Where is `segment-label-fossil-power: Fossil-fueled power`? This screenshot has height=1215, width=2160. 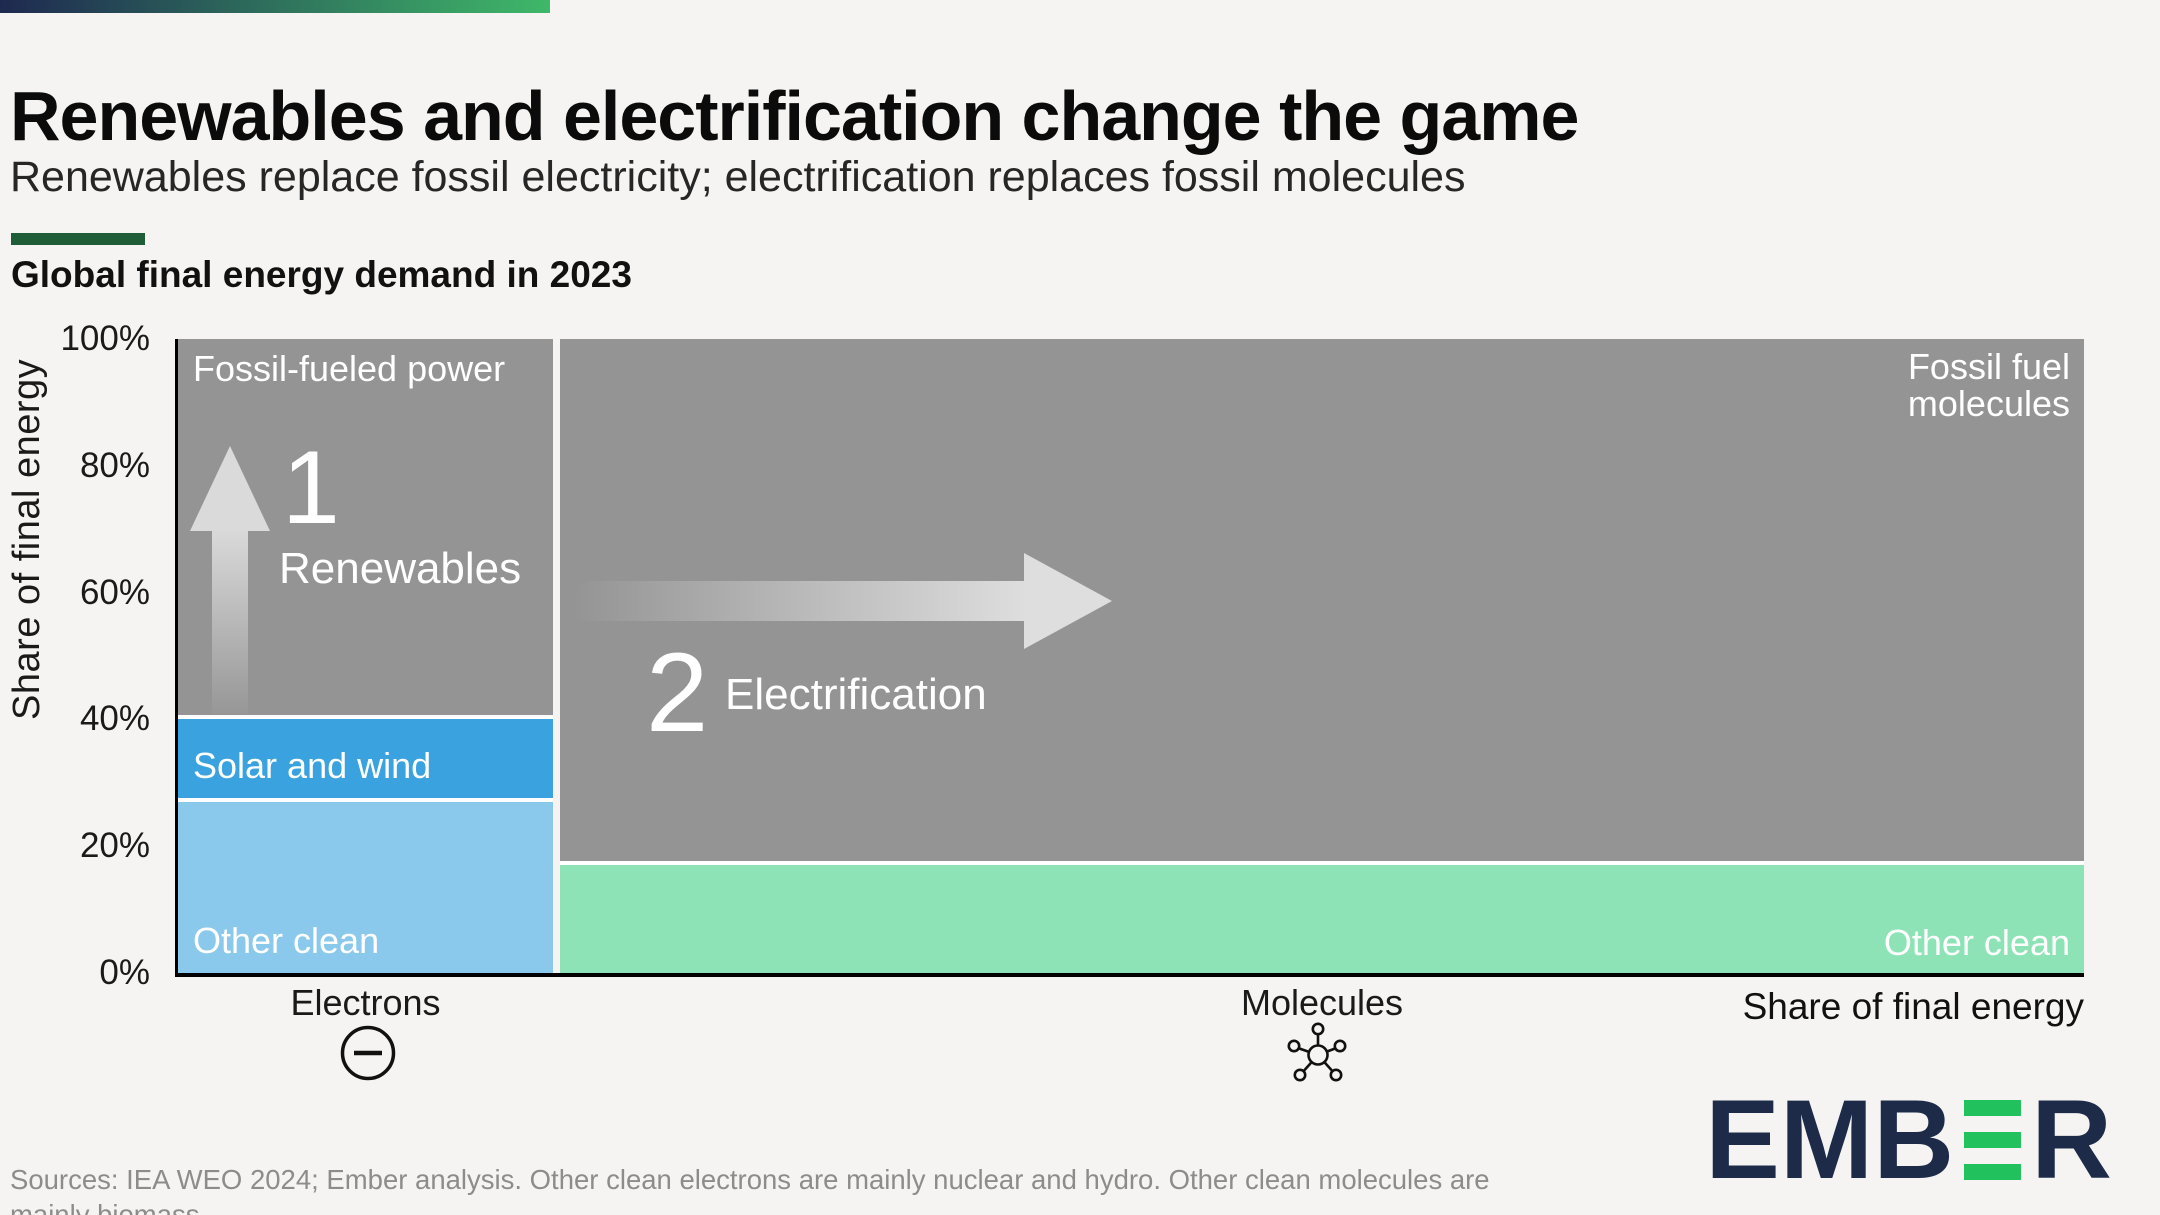
segment-label-fossil-power: Fossil-fueled power is located at coordinates (349, 368).